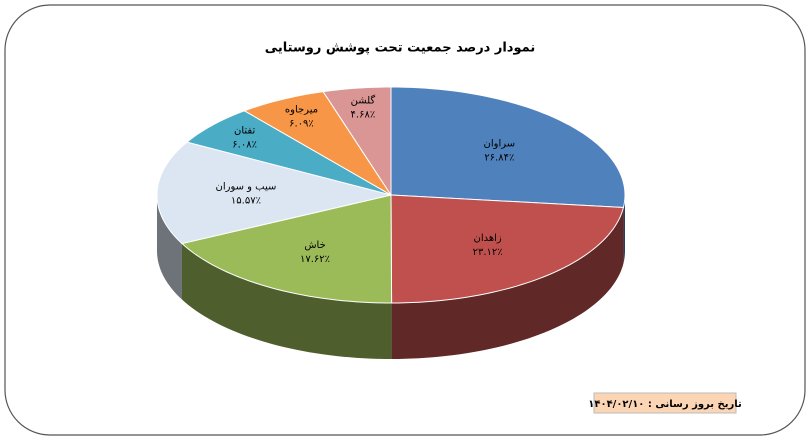 The image size is (812, 441). I want to click on slice-value-label: ۲۳.۱۲٪, so click(488, 252).